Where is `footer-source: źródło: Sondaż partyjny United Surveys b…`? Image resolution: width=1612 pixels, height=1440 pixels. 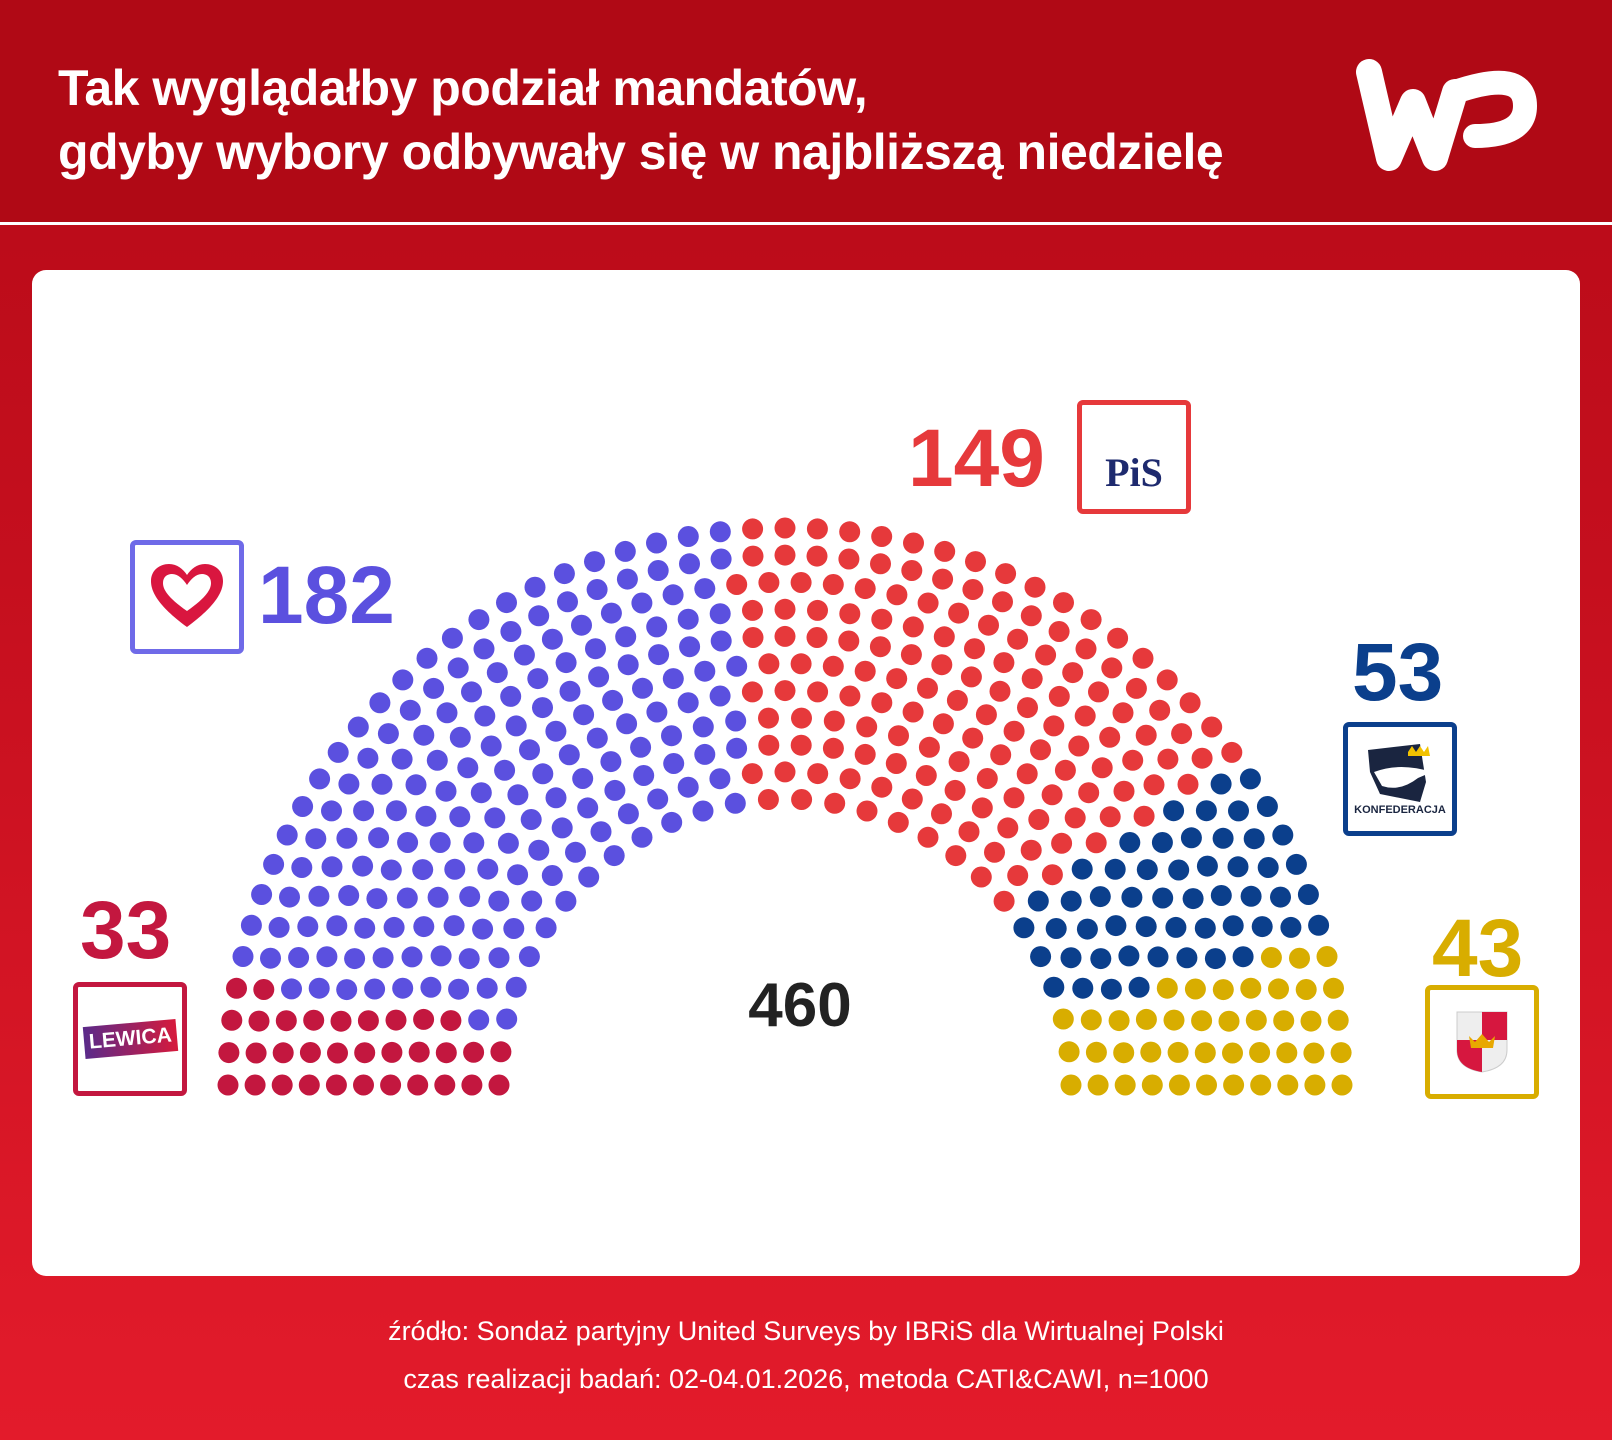
footer-source: źródło: Sondaż partyjny United Surveys b… is located at coordinates (806, 1331).